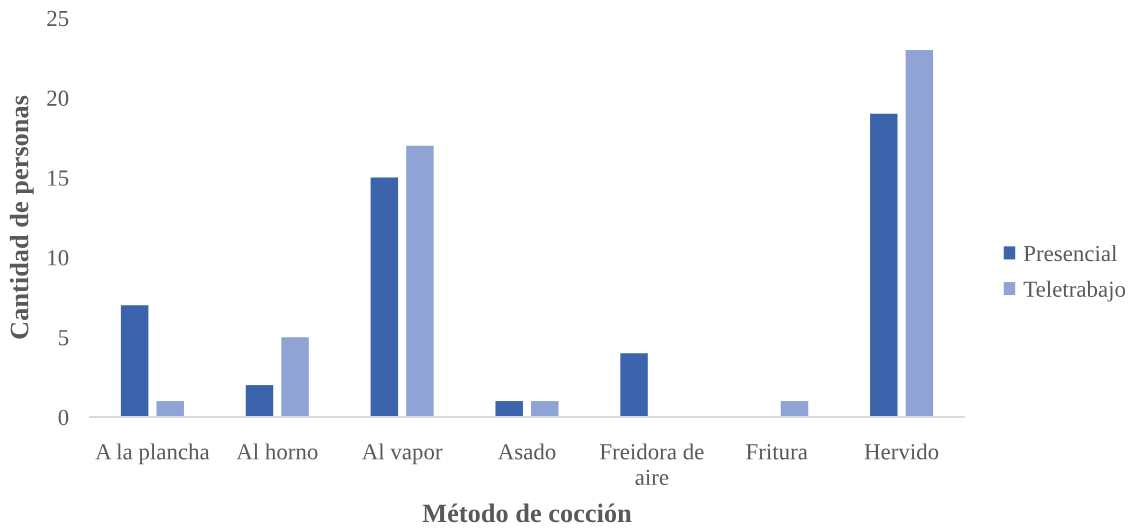 This screenshot has height=531, width=1140. Describe the element at coordinates (63, 417) in the screenshot. I see `y-tick-label: 0` at that location.